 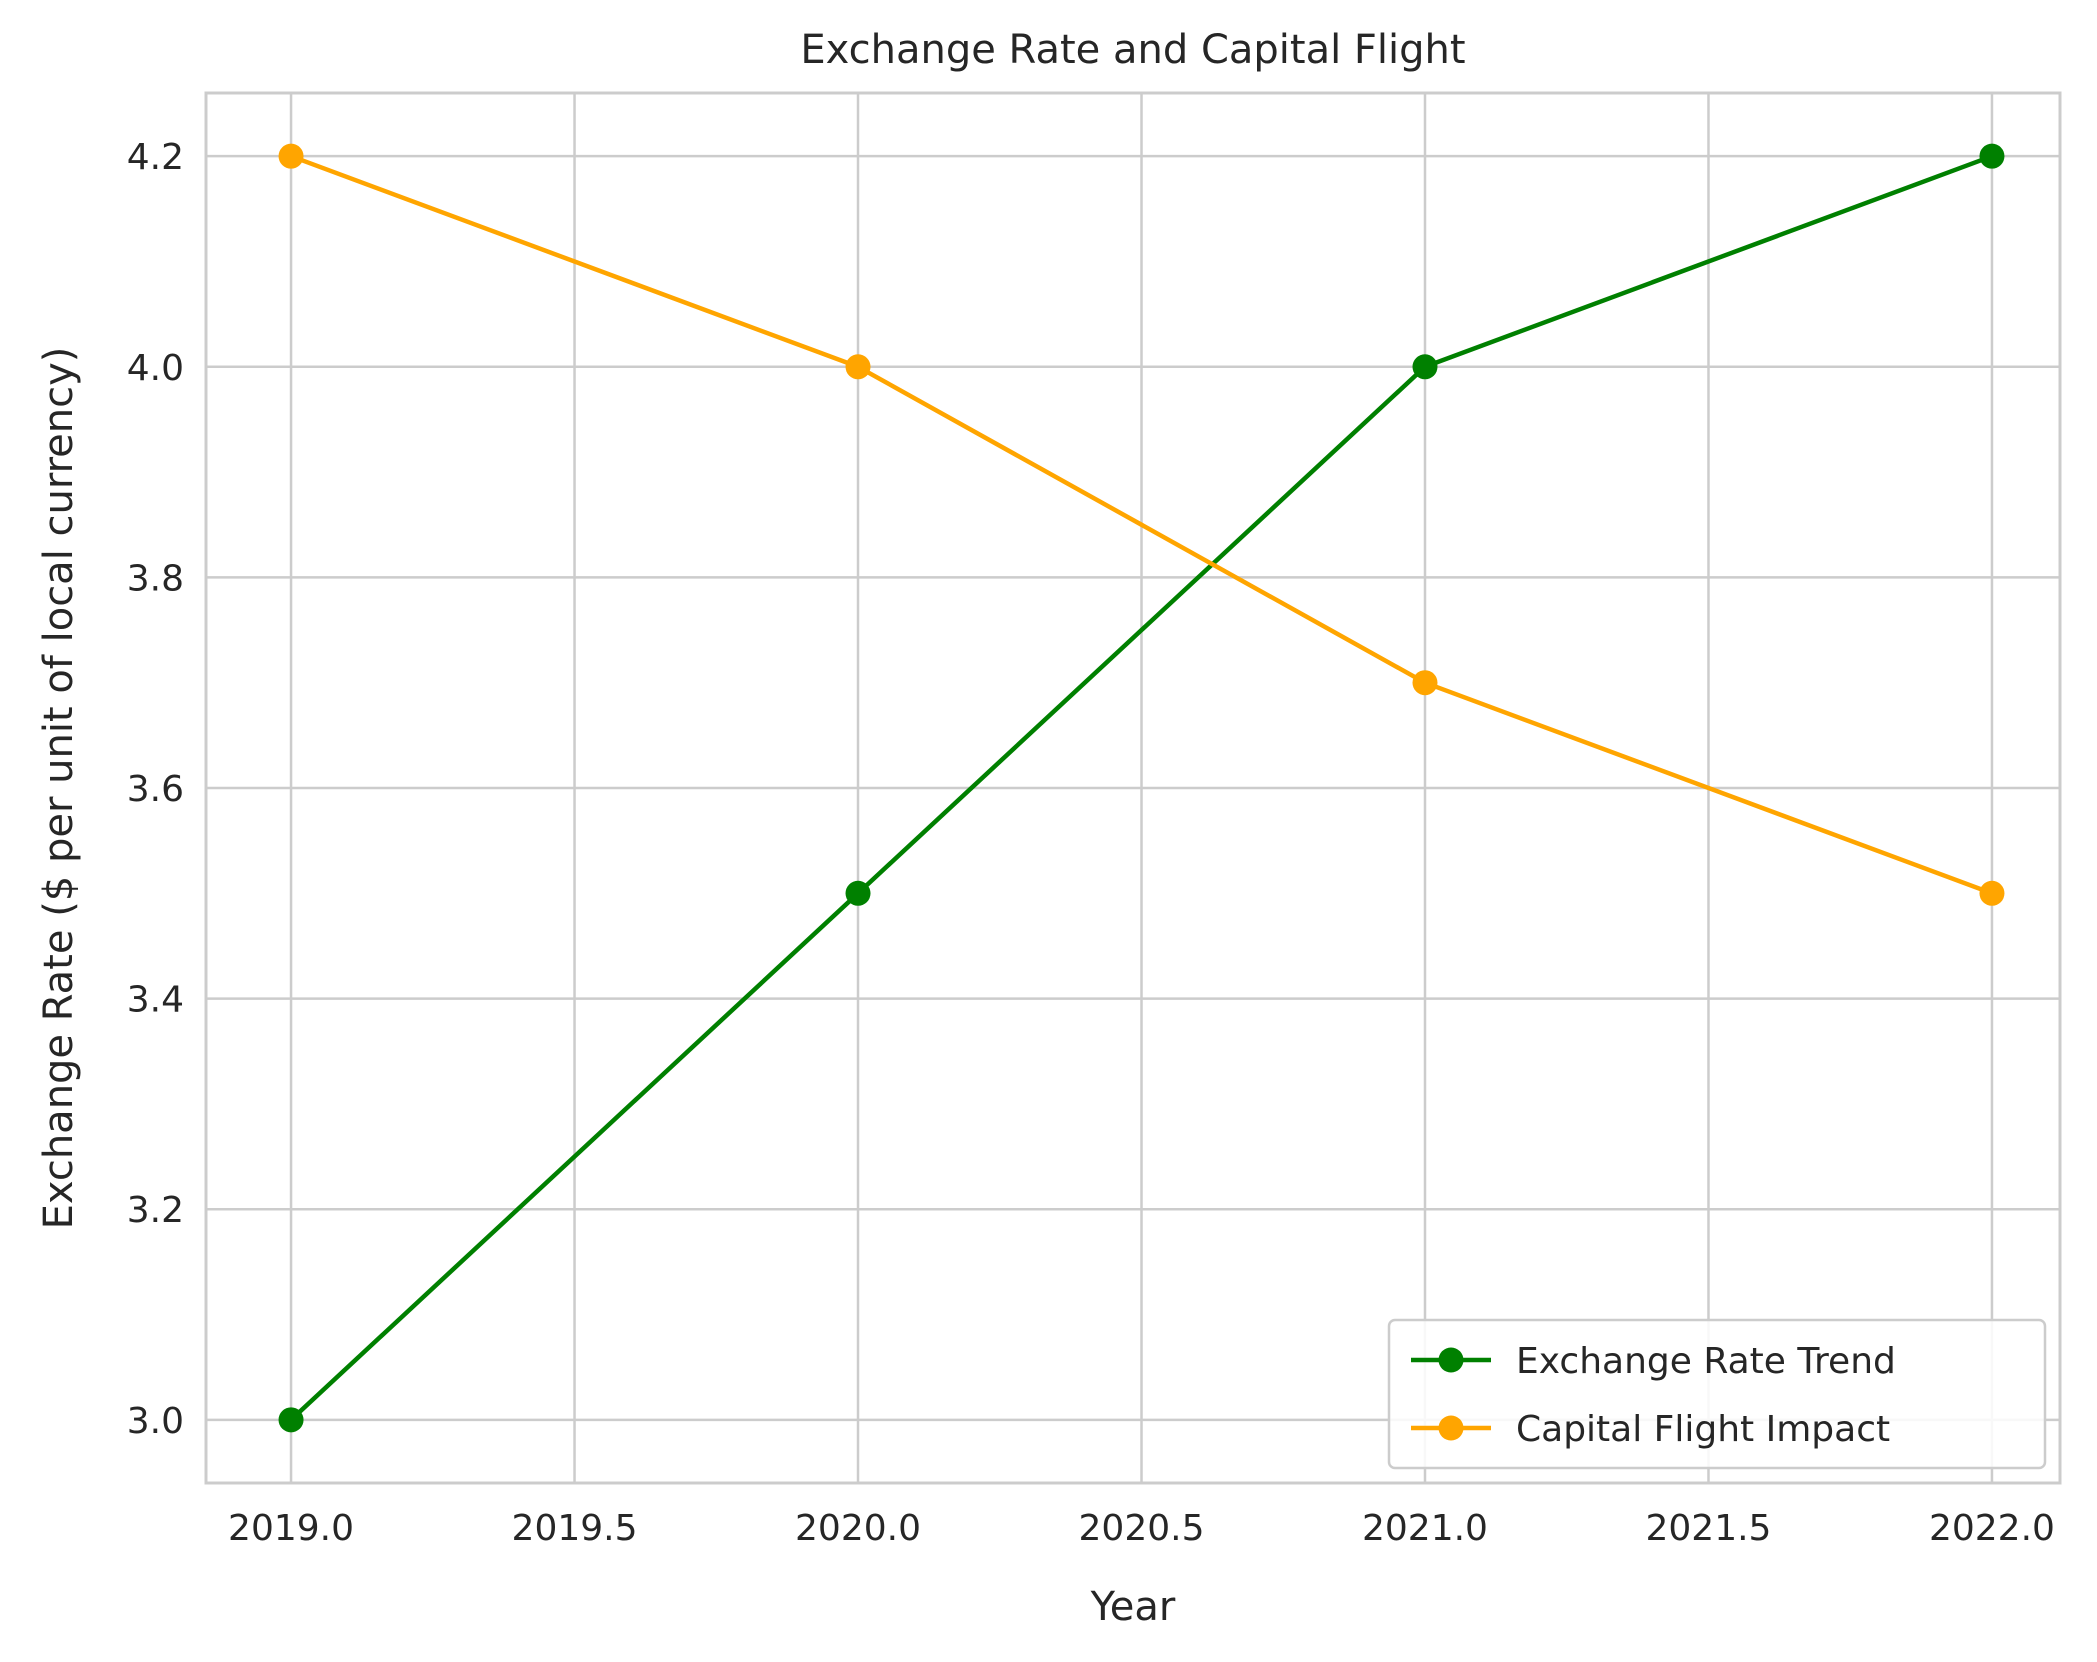 I want to click on x-tick-label: 2019.5, so click(x=575, y=1528).